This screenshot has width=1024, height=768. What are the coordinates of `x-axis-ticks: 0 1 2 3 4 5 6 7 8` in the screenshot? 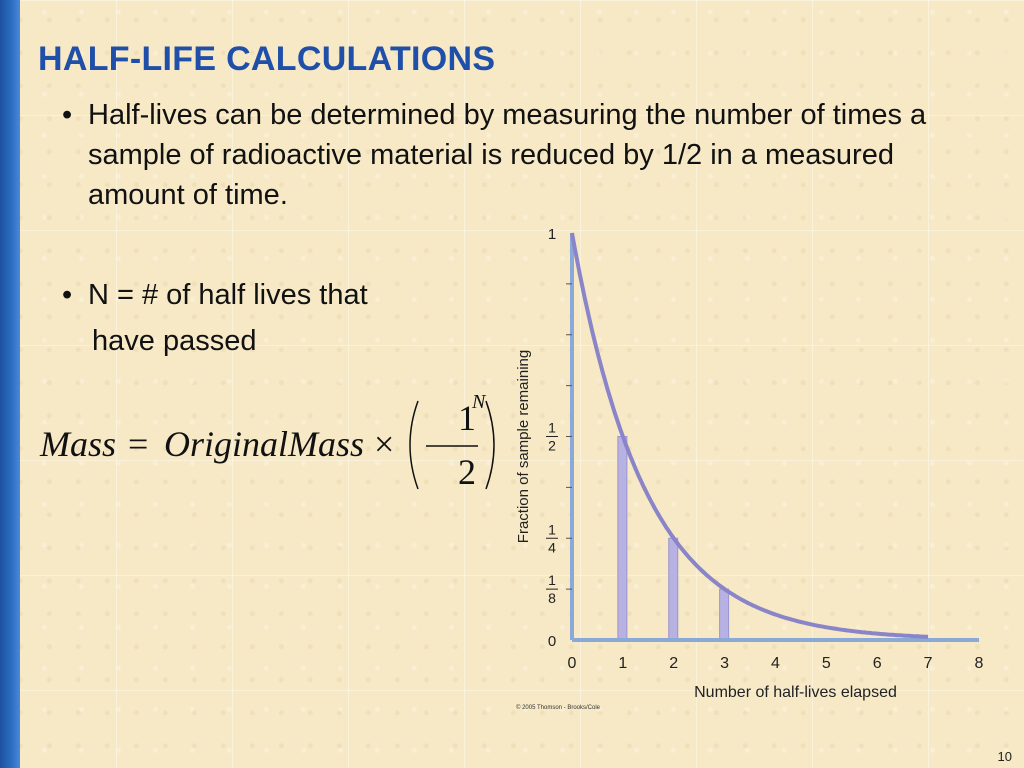 It's located at (776, 663).